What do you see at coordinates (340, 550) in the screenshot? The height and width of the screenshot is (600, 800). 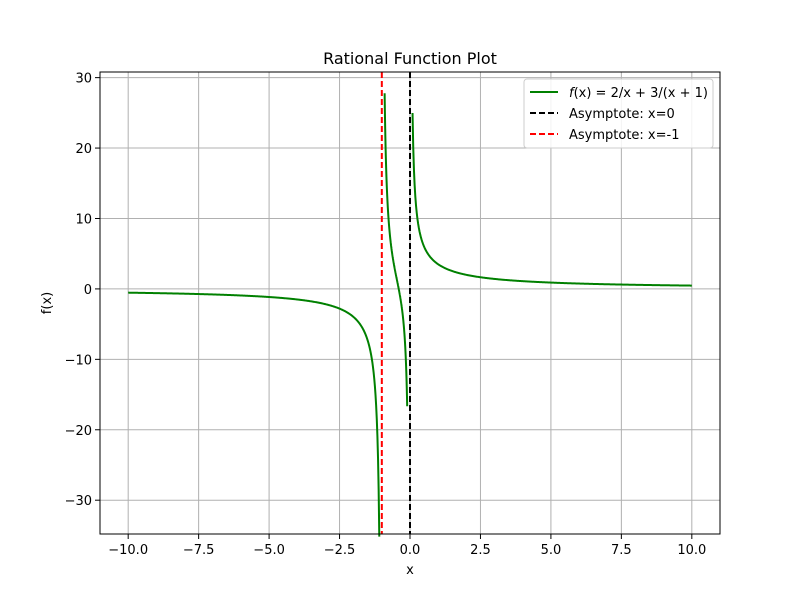 I see `x-tick-label: −2.5` at bounding box center [340, 550].